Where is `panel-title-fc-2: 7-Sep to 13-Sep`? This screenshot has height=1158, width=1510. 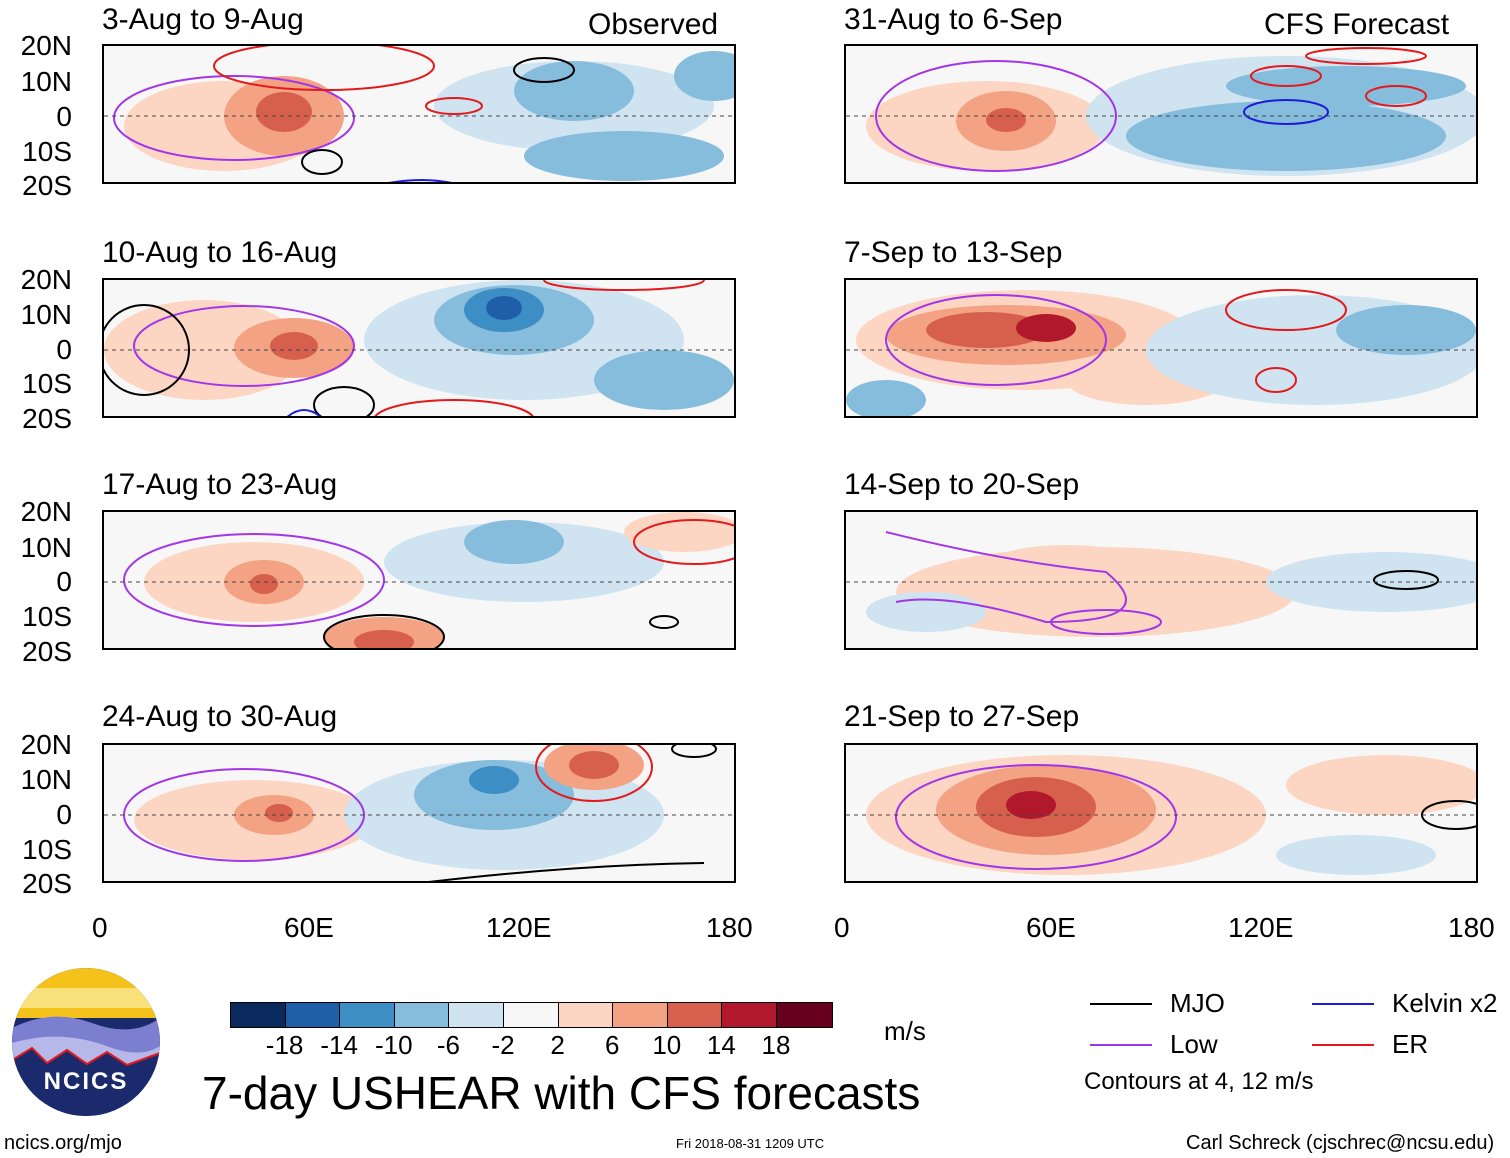 panel-title-fc-2: 7-Sep to 13-Sep is located at coordinates (953, 252).